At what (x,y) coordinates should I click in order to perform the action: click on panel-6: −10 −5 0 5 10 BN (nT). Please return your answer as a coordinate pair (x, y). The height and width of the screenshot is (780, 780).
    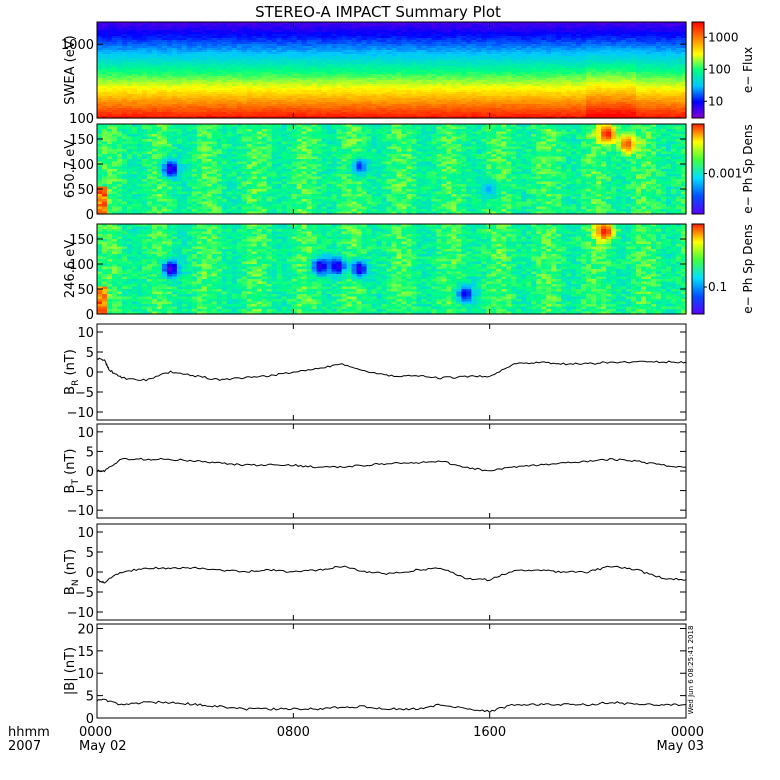
    Looking at the image, I should click on (375, 572).